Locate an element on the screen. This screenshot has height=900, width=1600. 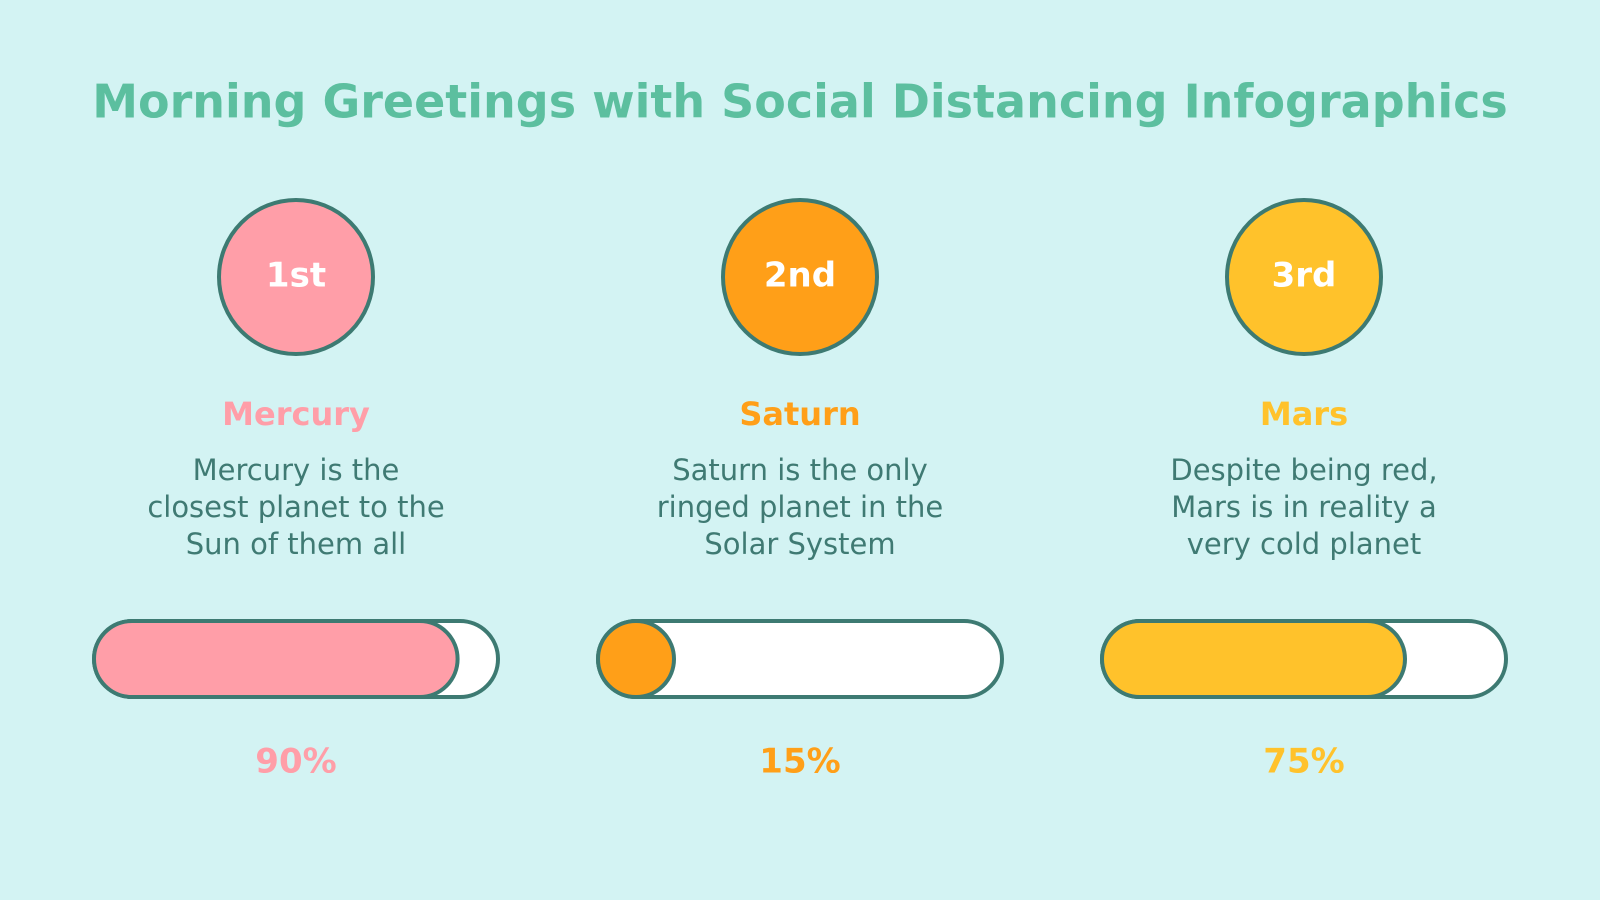
description-line: closest planet to the is located at coordinates (295, 507).